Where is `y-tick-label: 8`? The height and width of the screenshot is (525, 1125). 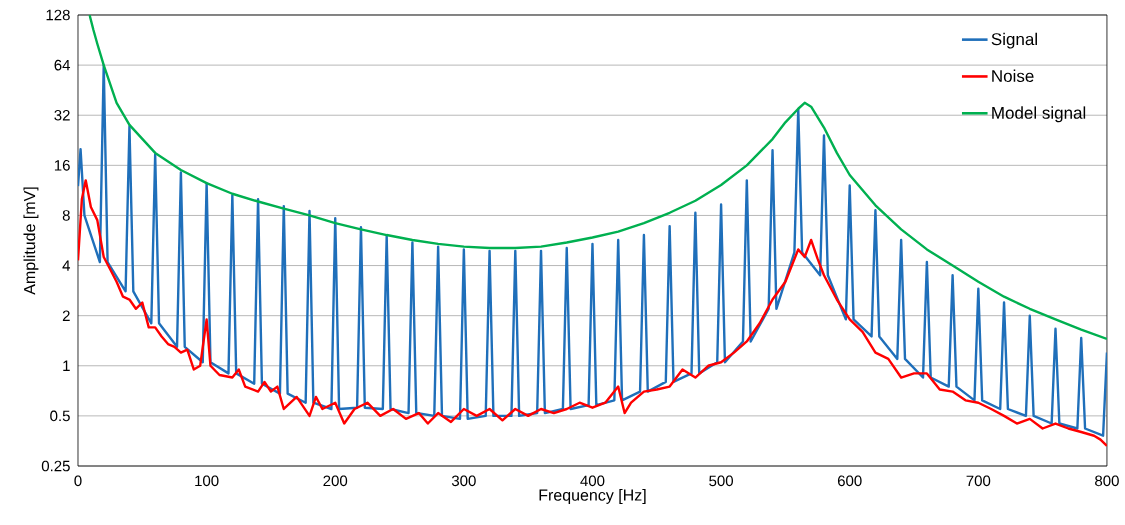
y-tick-label: 8 is located at coordinates (66, 215).